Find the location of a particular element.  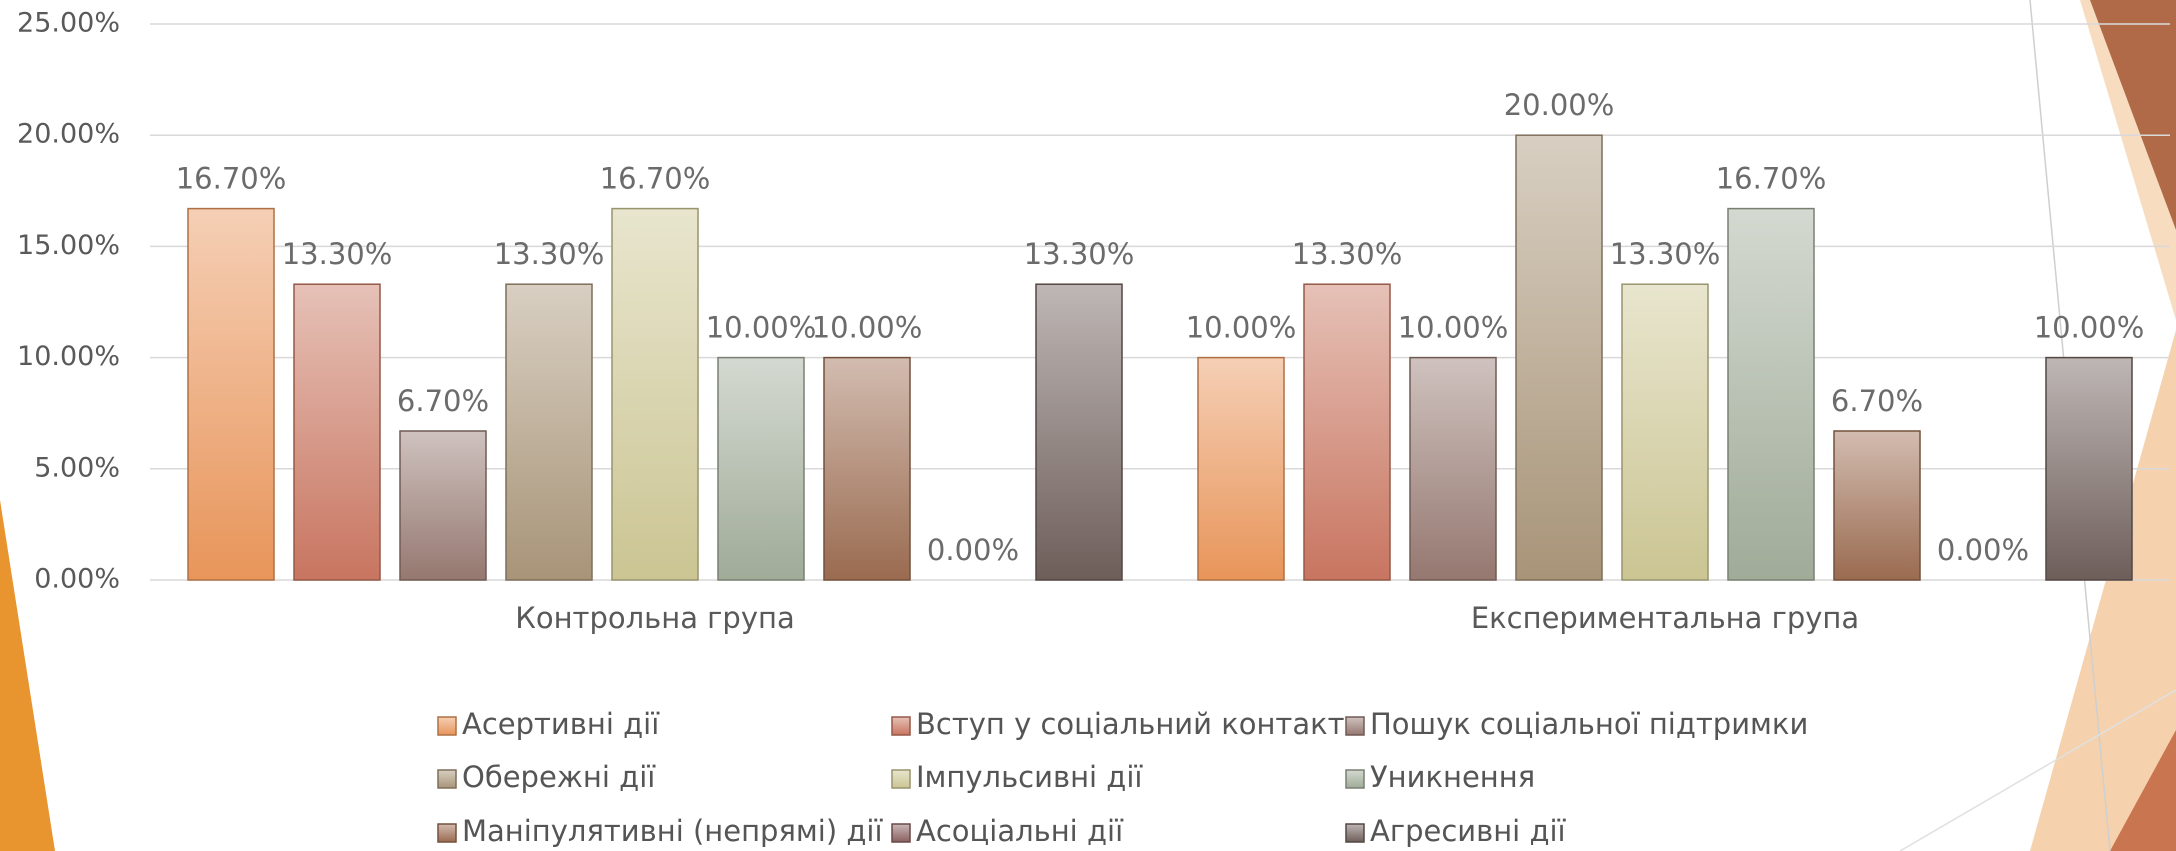

y-tick-label: 5.00% is located at coordinates (77, 467).